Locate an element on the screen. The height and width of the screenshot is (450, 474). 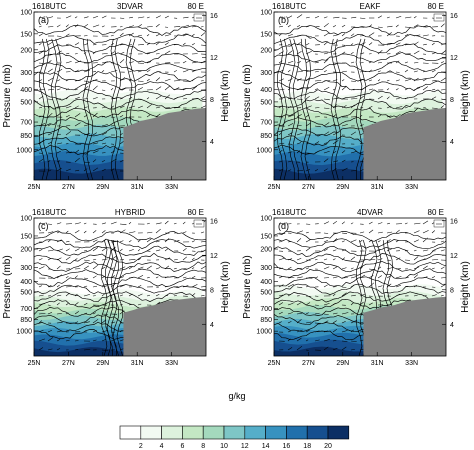
x-tick-label: 29N is located at coordinates (342, 187).